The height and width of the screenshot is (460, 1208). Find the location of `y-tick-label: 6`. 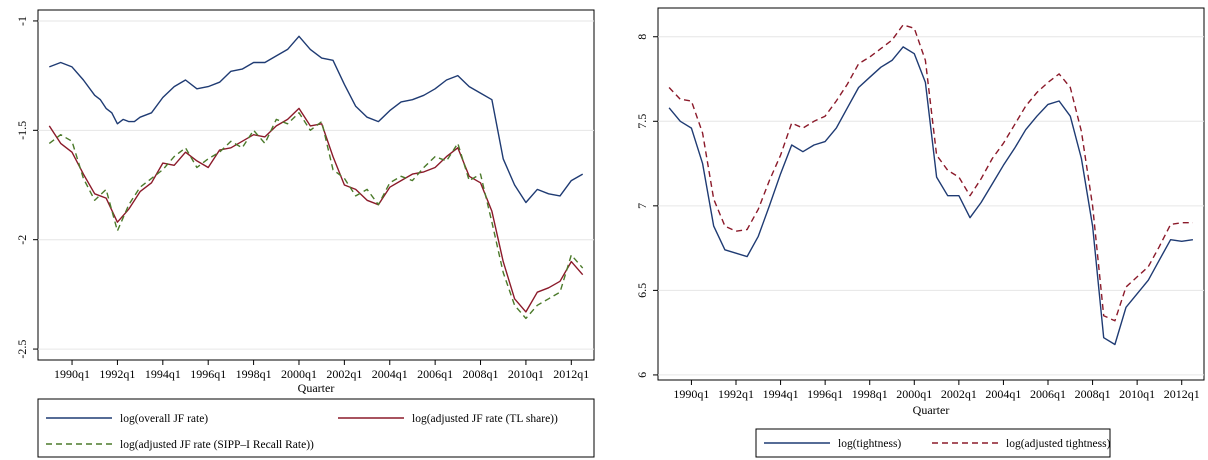

y-tick-label: 6 is located at coordinates (642, 375).